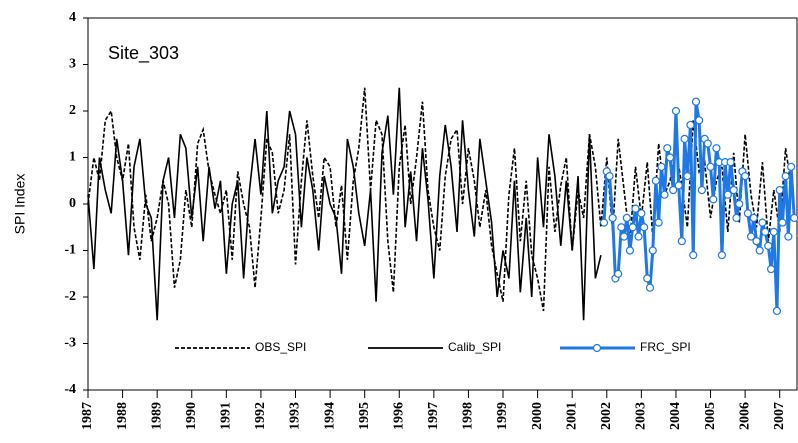 This screenshot has width=798, height=443. Describe the element at coordinates (143, 53) in the screenshot. I see `site-annotation: Site_303` at that location.